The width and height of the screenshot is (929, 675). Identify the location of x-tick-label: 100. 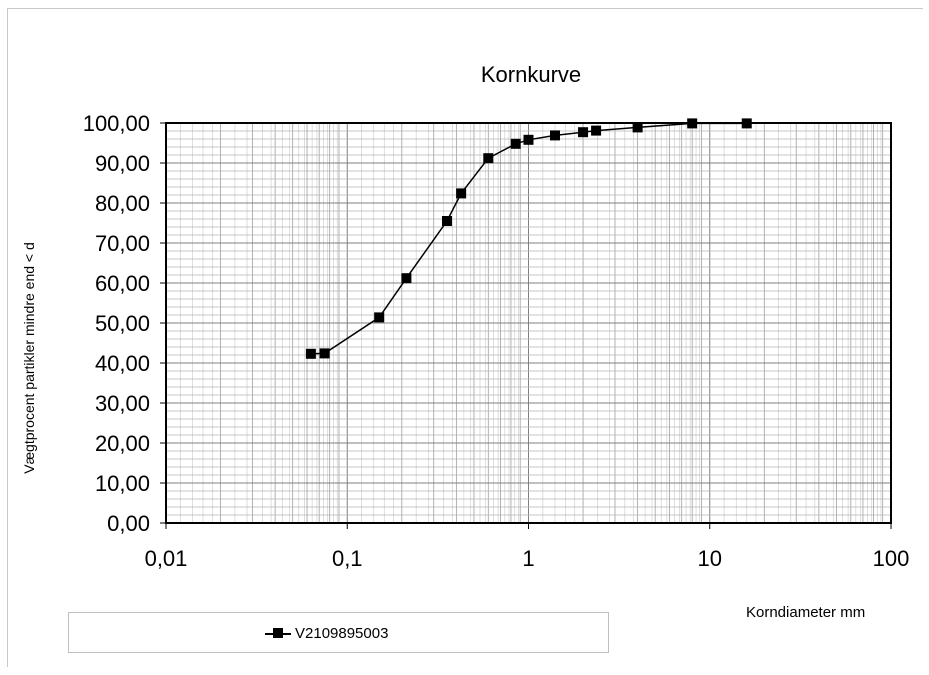
(891, 558).